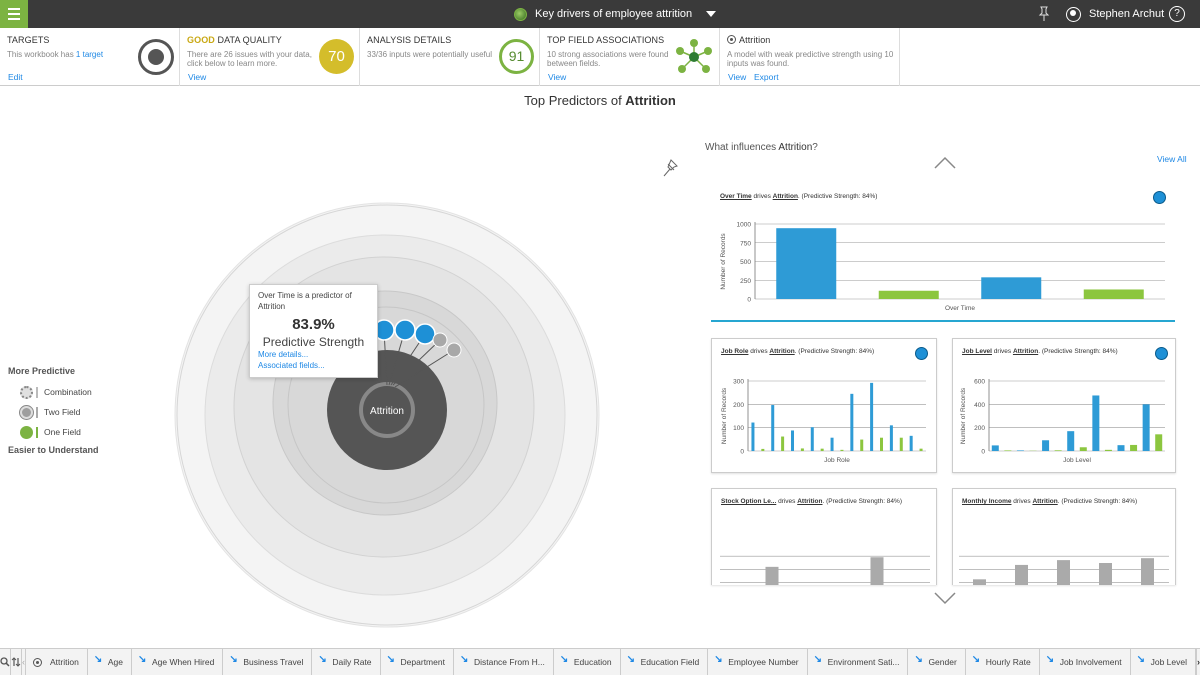  Describe the element at coordinates (862, 501) in the screenshot. I see `chart-strength-text: . (Predictive Strength: 84%)` at that location.